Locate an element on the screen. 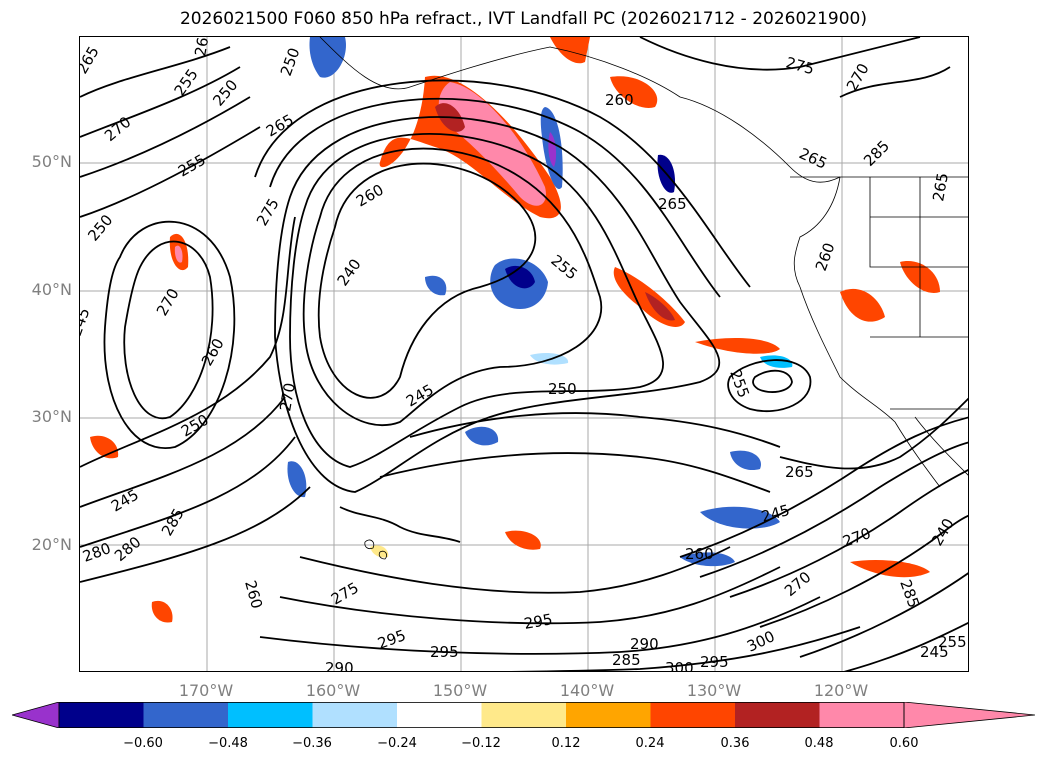 This screenshot has height=765, width=1047. coast-baja is located at coordinates (917, 454).